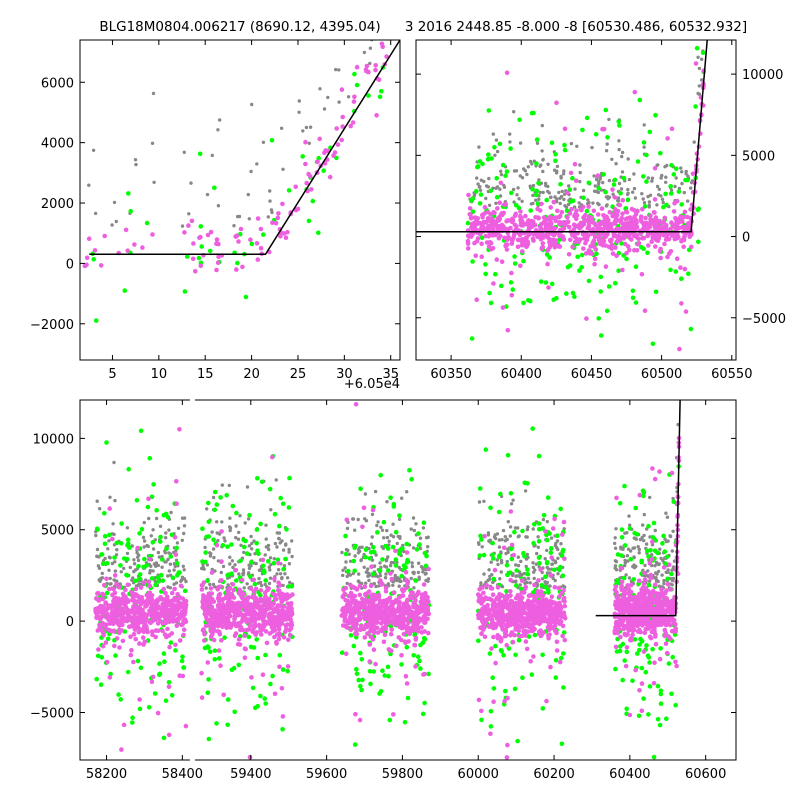  What do you see at coordinates (585, 206) in the screenshot?
I see `panel-top-right-series-magenta` at bounding box center [585, 206].